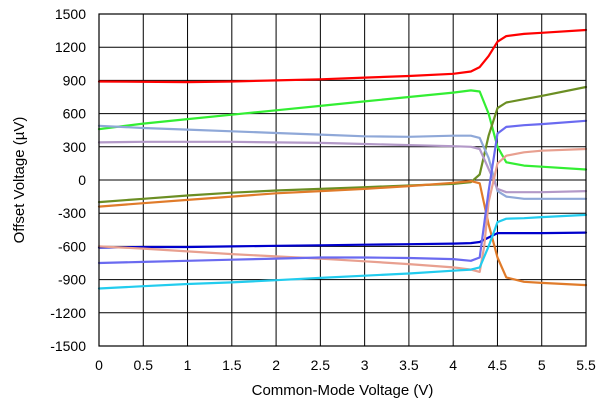  What do you see at coordinates (68, 313) in the screenshot?
I see `y-tick-label: -1200` at bounding box center [68, 313].